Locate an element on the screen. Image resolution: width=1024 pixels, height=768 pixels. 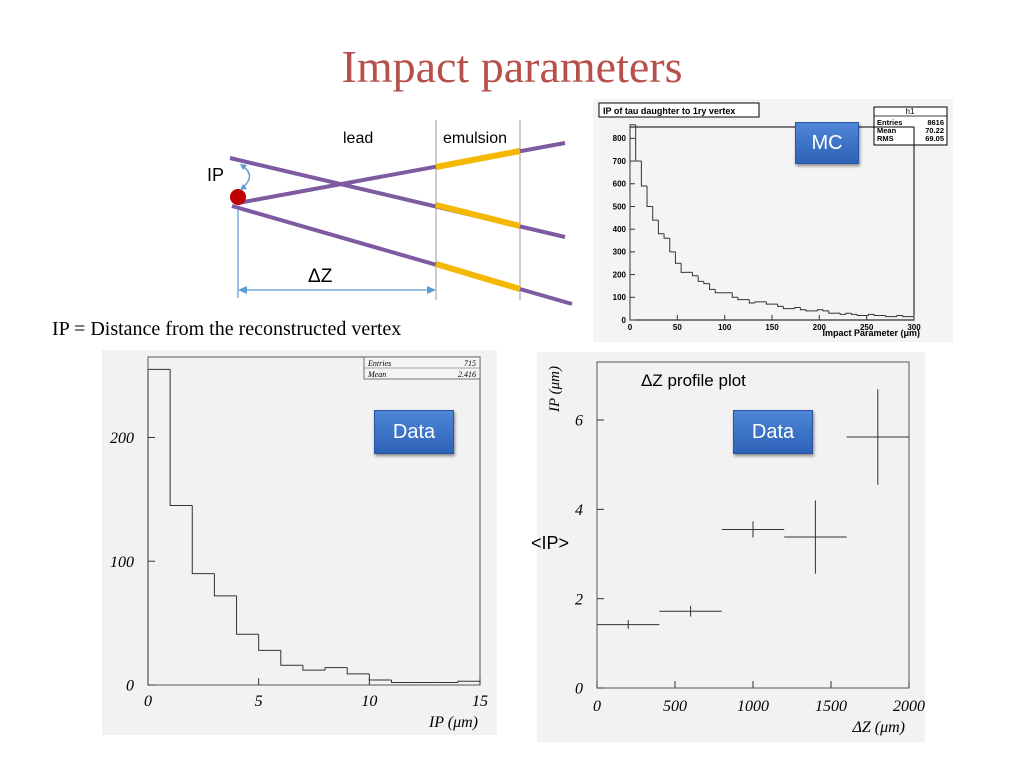
data-hist-x-tick-label: 10 is located at coordinates (369, 701).